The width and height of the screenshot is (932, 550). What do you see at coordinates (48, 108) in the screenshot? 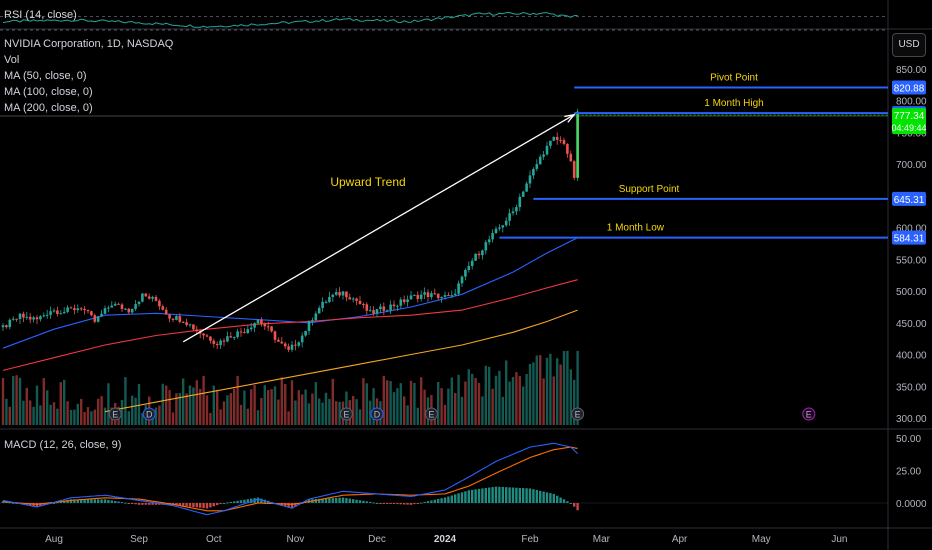
I see `ma200-legend: MA (200, close, 0)` at bounding box center [48, 108].